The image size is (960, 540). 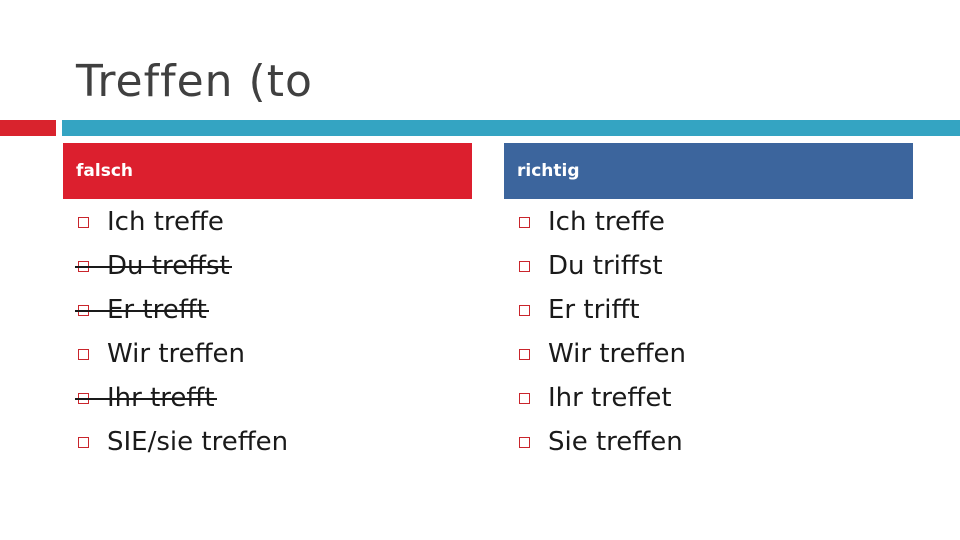 I want to click on item-text: SIE/sie treffen, so click(x=198, y=442).